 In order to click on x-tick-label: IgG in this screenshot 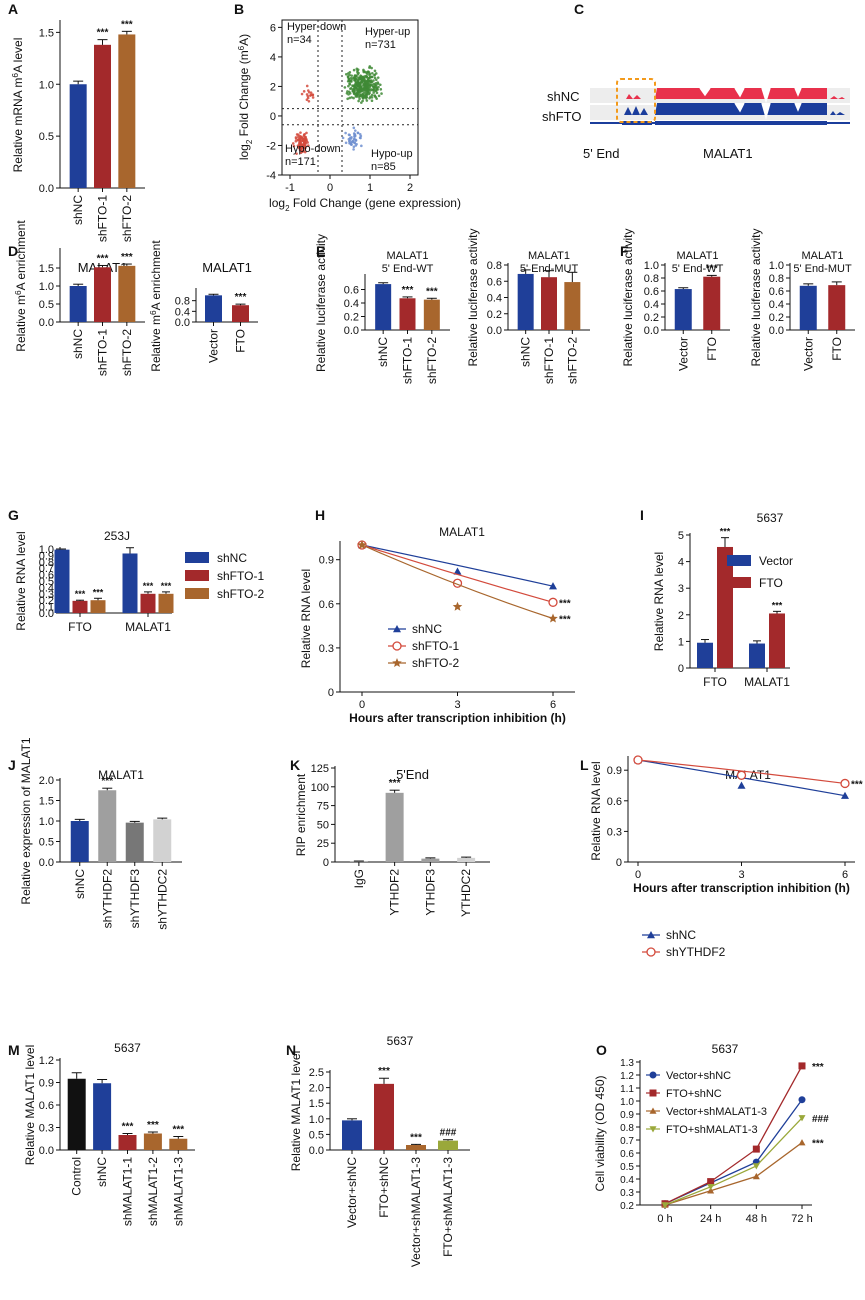, I will do `click(359, 878)`.